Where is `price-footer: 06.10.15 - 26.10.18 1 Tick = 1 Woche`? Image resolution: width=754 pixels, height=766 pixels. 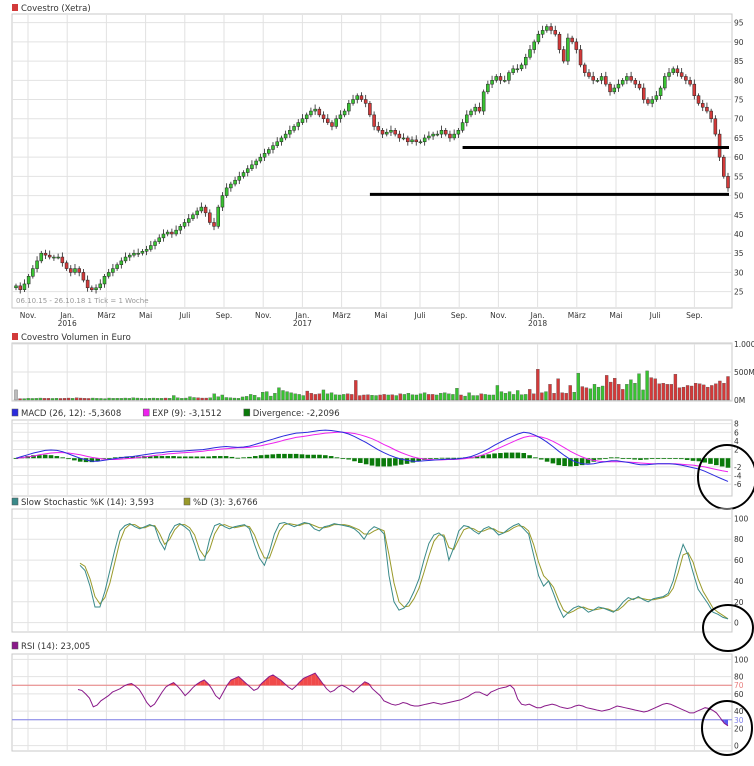
price-footer: 06.10.15 - 26.10.18 1 Tick = 1 Woche is located at coordinates (82, 301).